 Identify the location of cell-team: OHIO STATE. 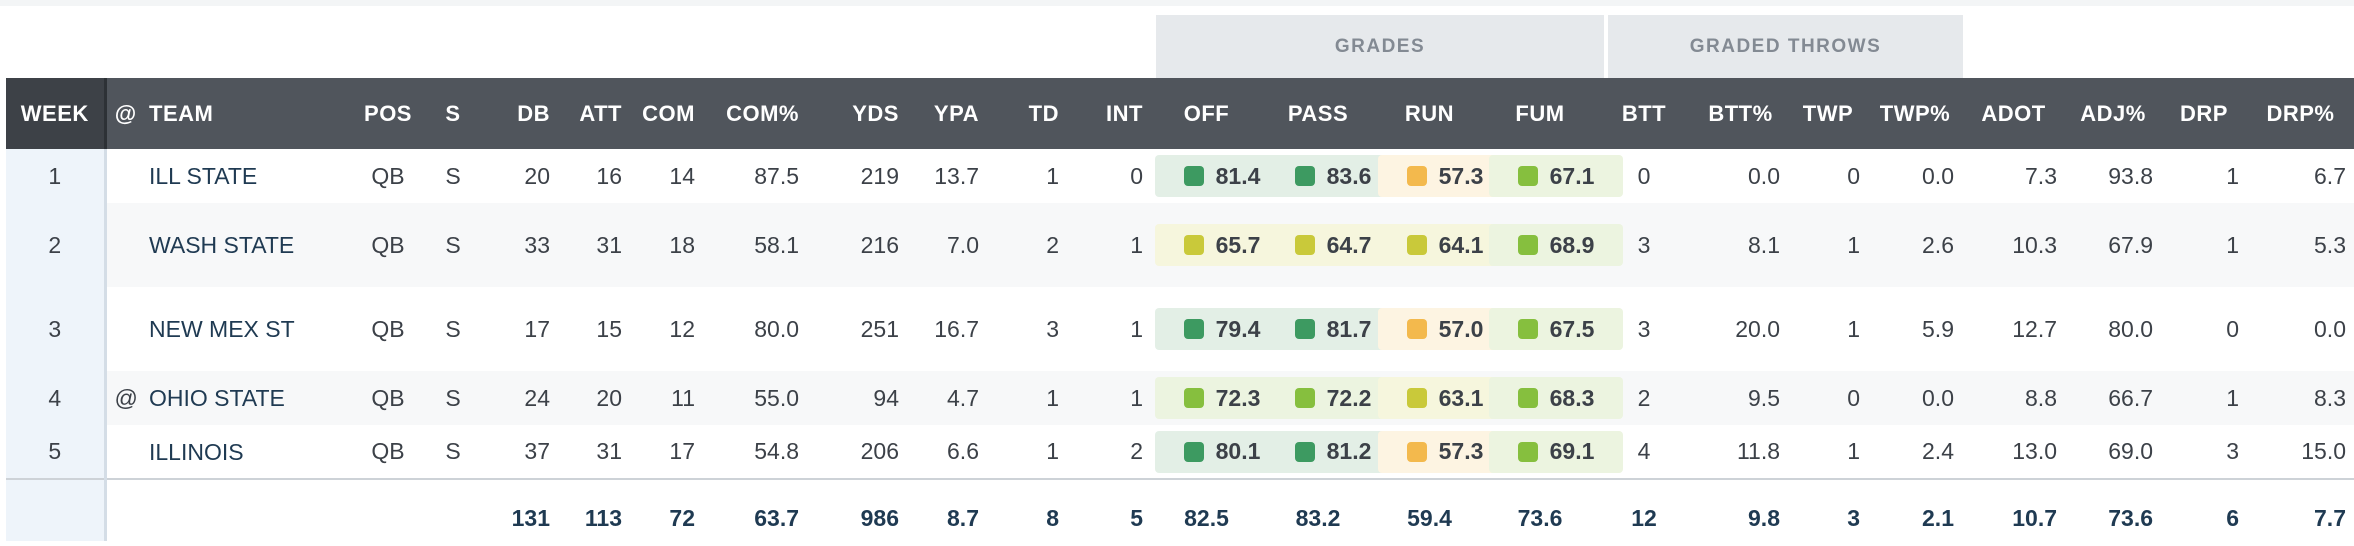
(246, 398).